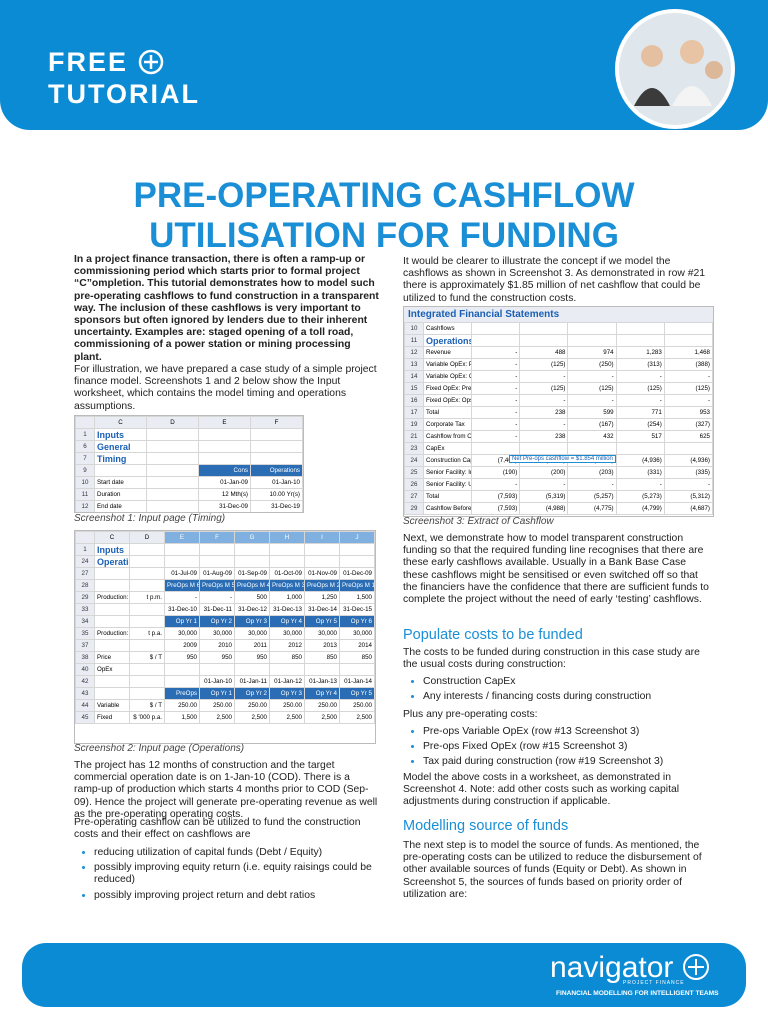 The width and height of the screenshot is (768, 1024). What do you see at coordinates (85, 633) in the screenshot?
I see `sheet-cell: 35` at bounding box center [85, 633].